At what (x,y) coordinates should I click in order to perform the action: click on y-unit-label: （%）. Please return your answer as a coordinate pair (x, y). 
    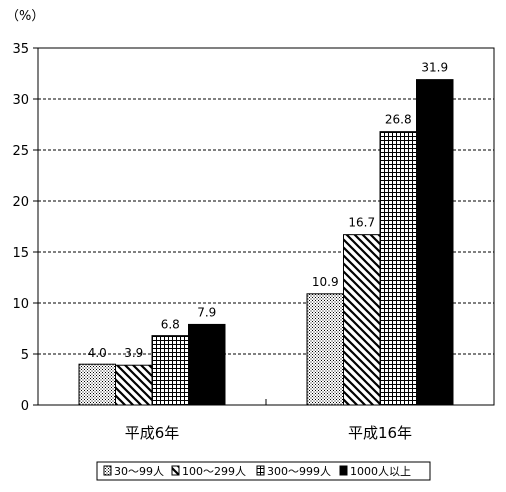
    Looking at the image, I should click on (25, 16).